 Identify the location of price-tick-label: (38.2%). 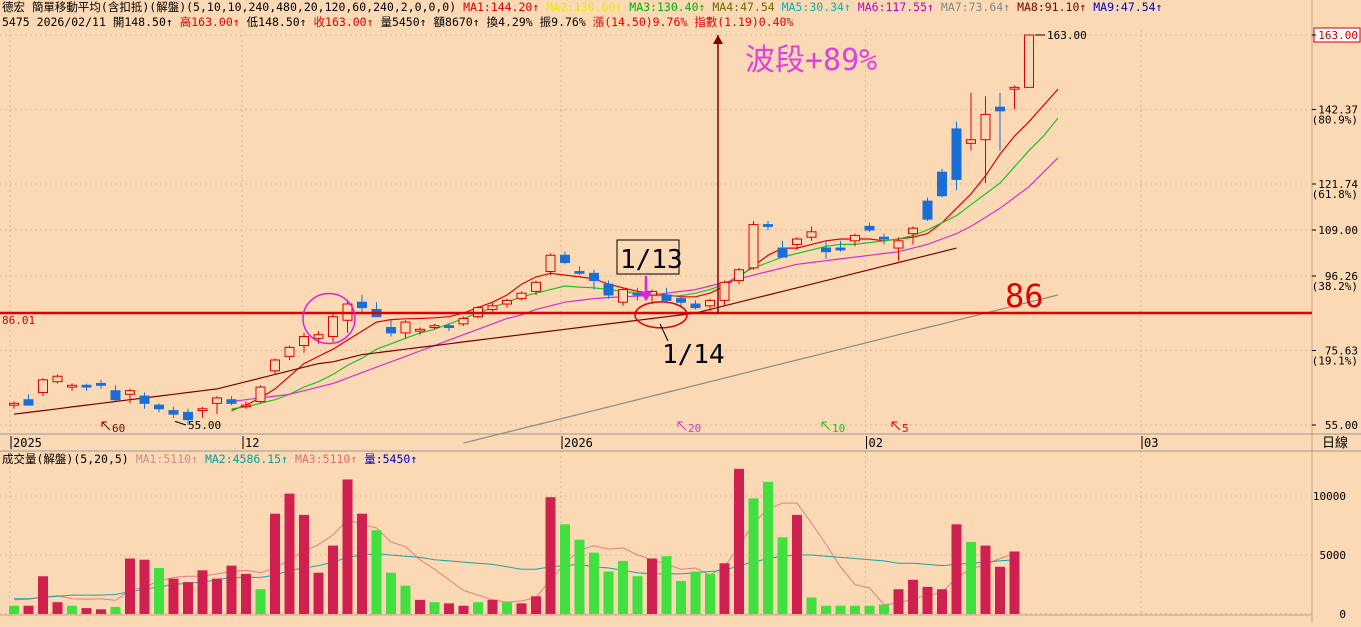
(1335, 286).